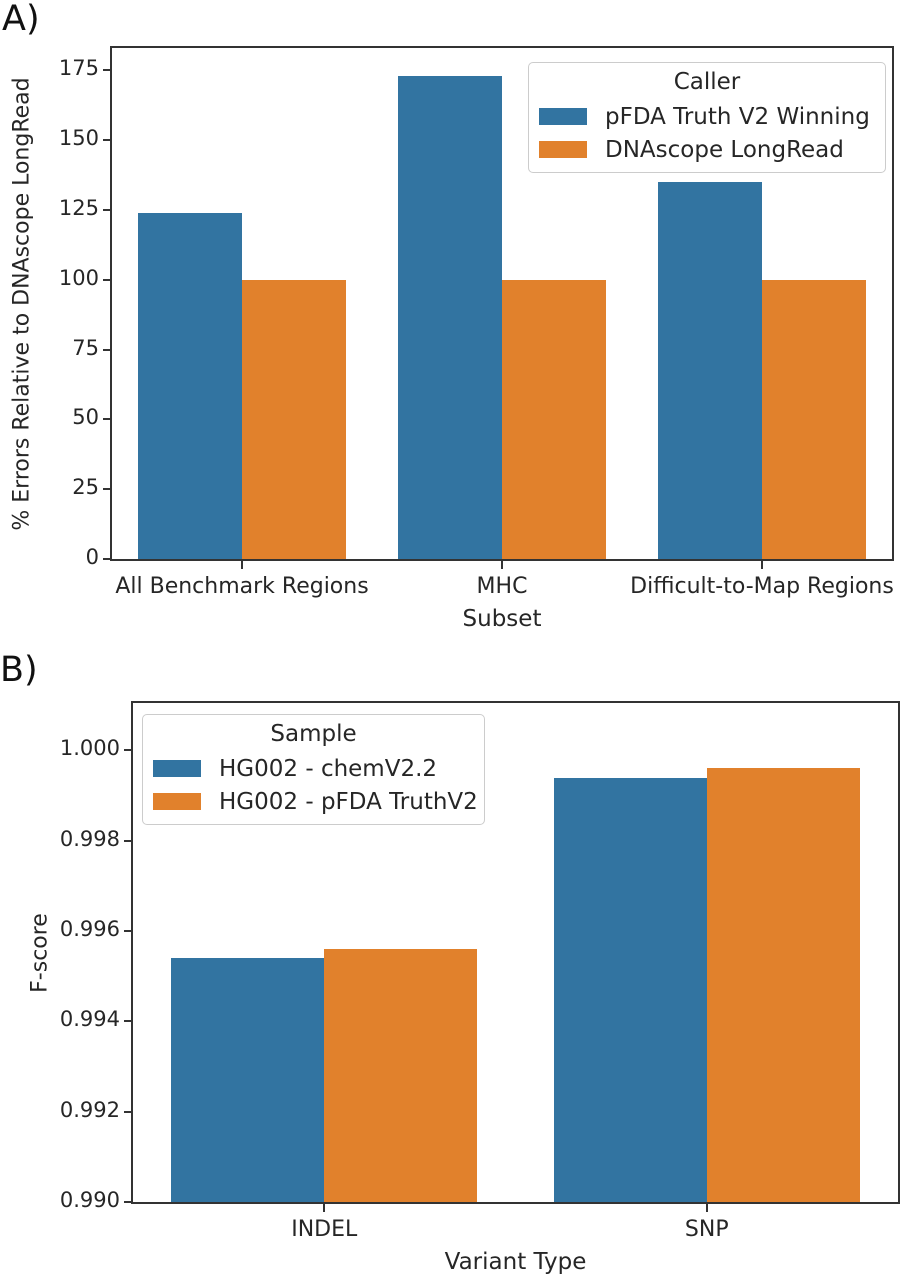  I want to click on legend-row: HG002 - pFDA TruthV2, so click(315, 802).